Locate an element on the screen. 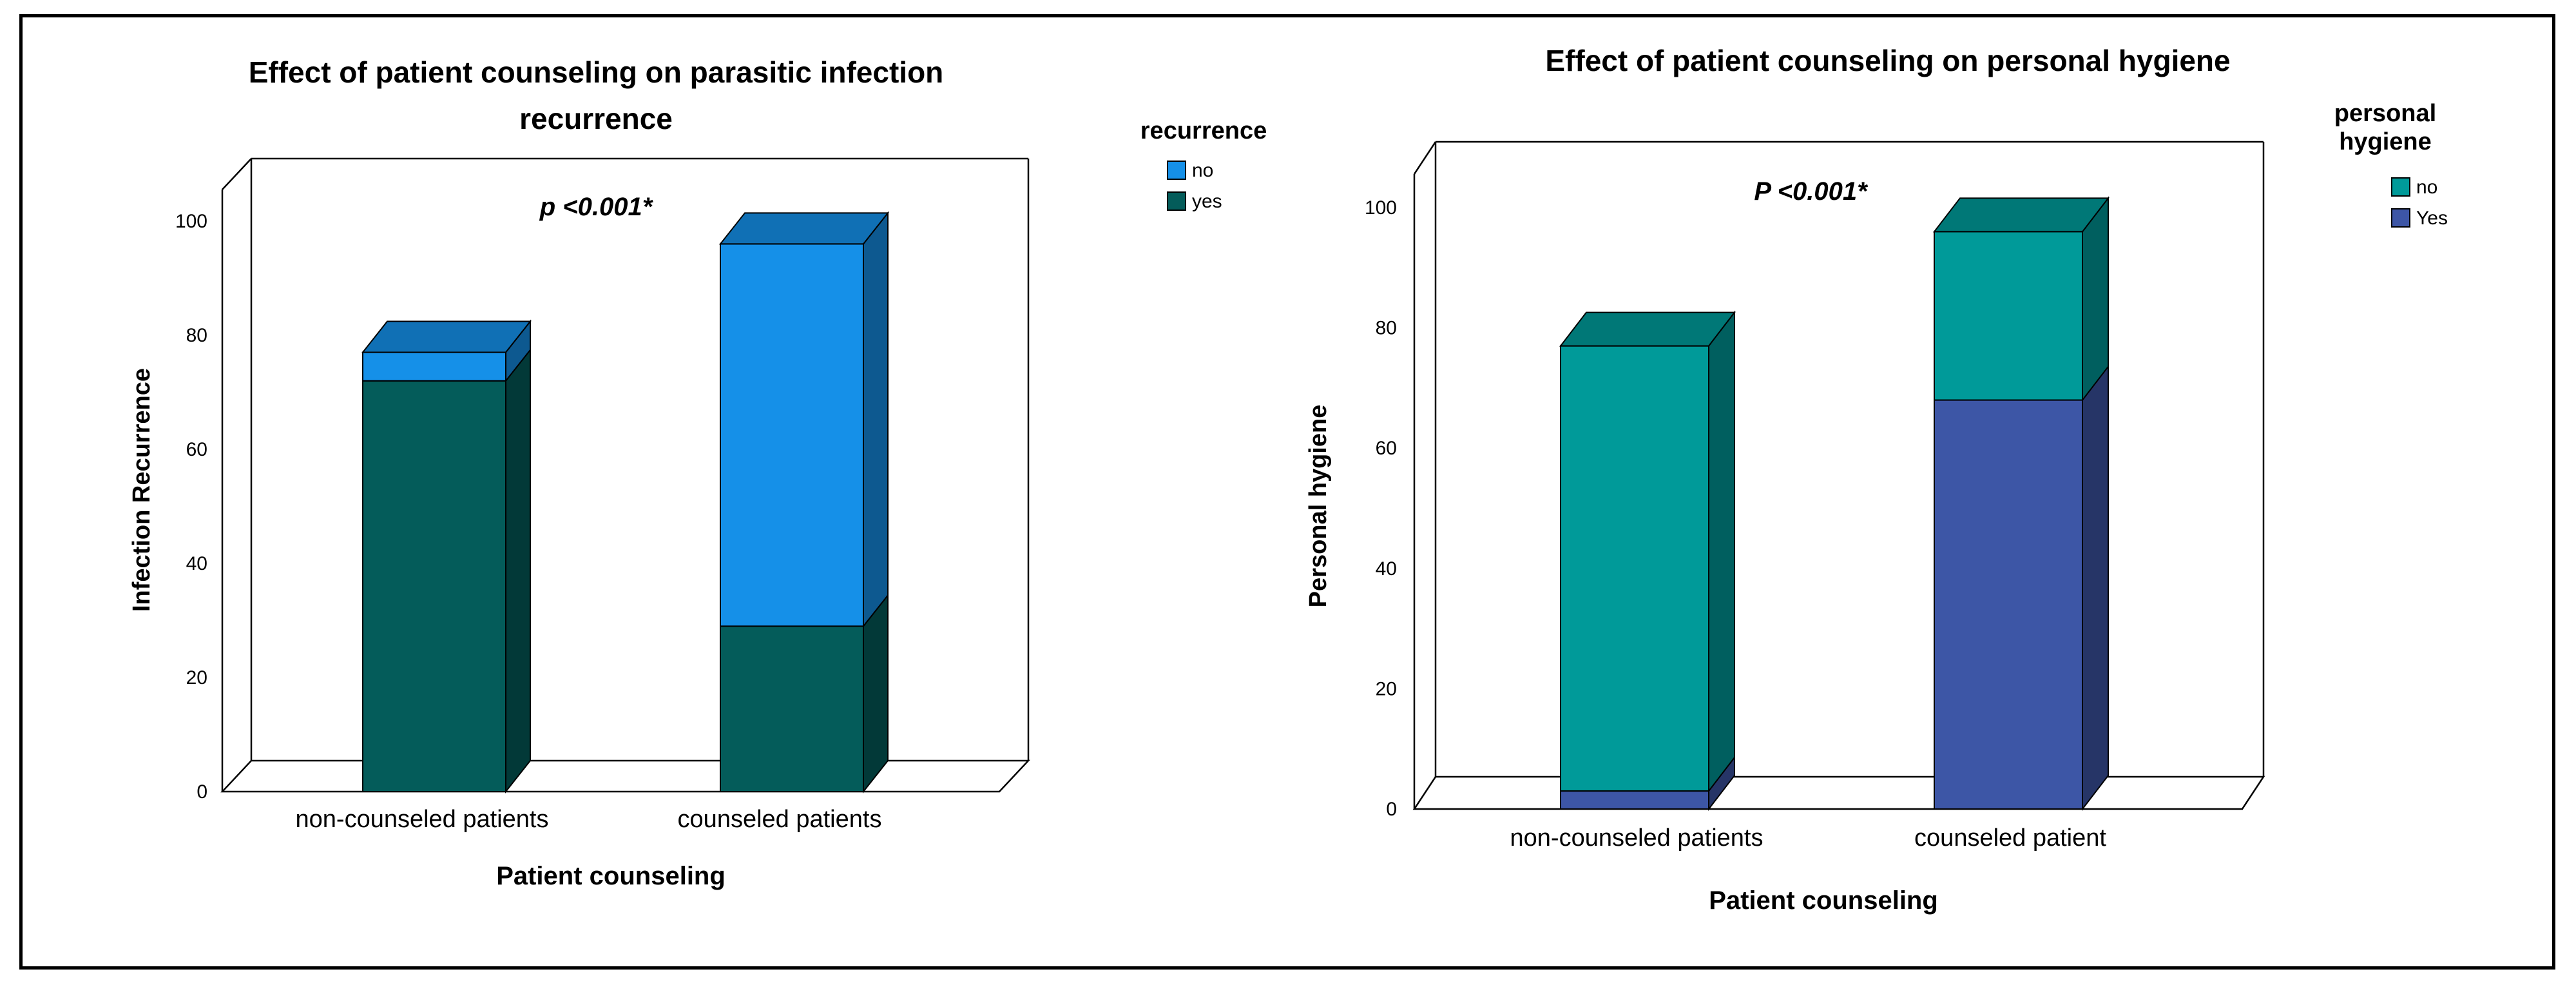  legend-title: recurrence is located at coordinates (1204, 130).